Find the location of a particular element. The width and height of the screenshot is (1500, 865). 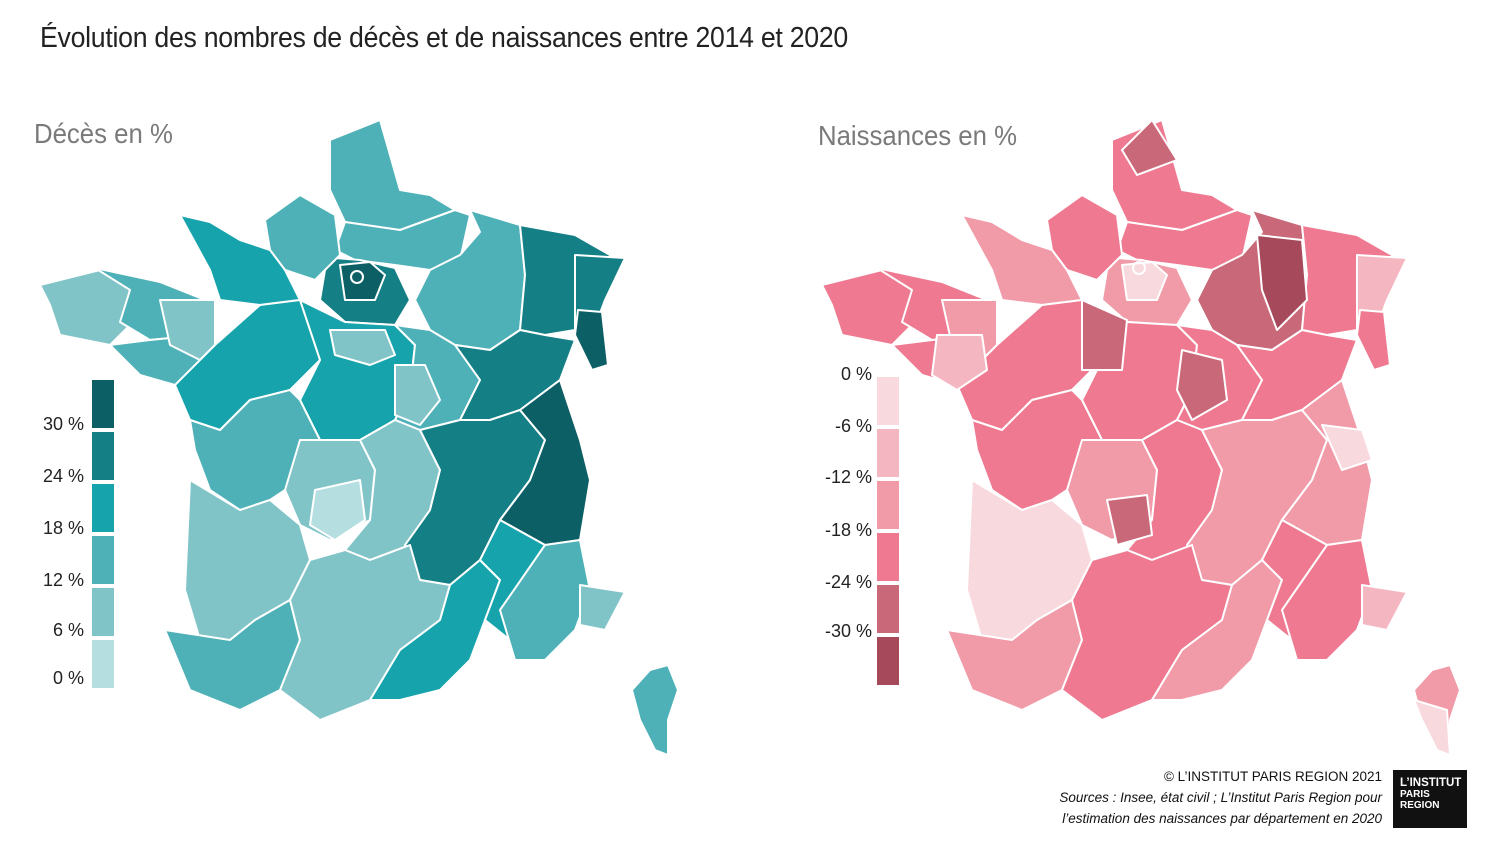

region-corse is located at coordinates (655, 710).